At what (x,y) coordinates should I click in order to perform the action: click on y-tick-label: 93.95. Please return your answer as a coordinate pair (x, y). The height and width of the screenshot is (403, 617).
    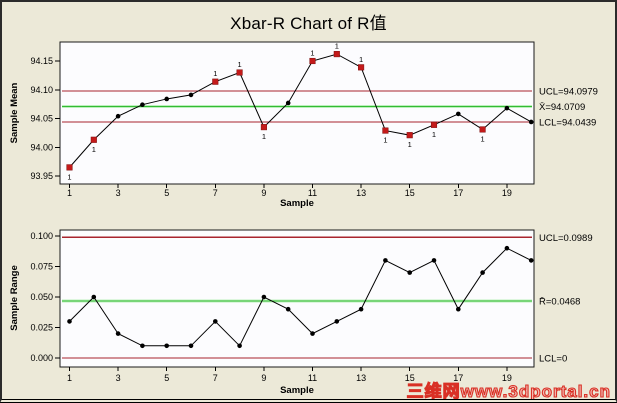
    Looking at the image, I should click on (41, 176).